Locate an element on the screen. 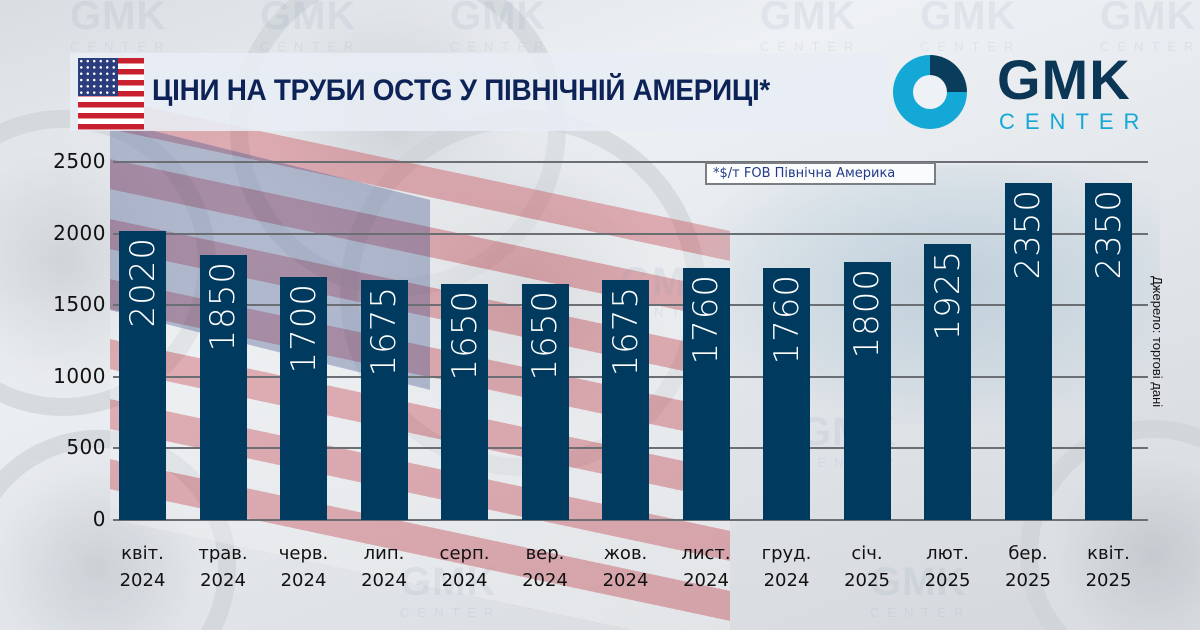  chart-title: ЦІНИ НА ТРУБИ OCTG У ПІВНІЧНІЙ АМЕРИЦІ* is located at coordinates (461, 90).